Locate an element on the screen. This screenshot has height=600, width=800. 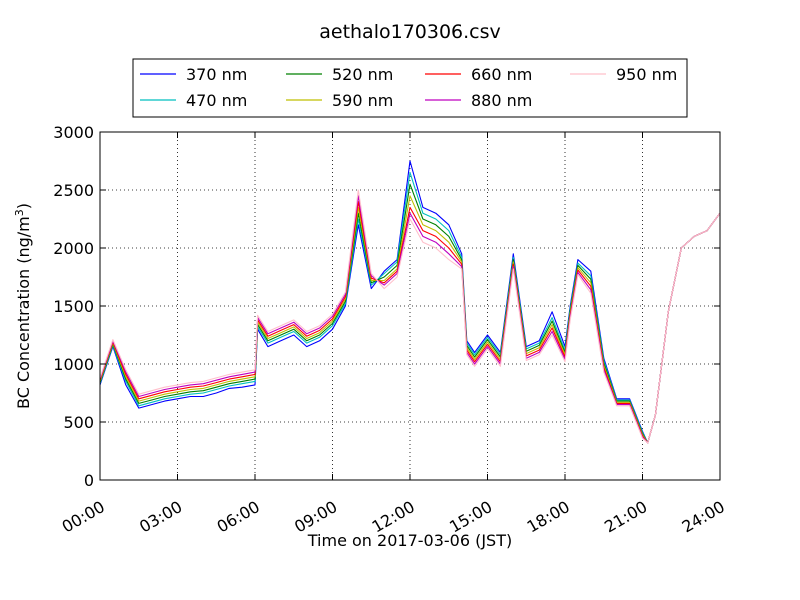
y-axis-label-end: ) is located at coordinates (23, 206).